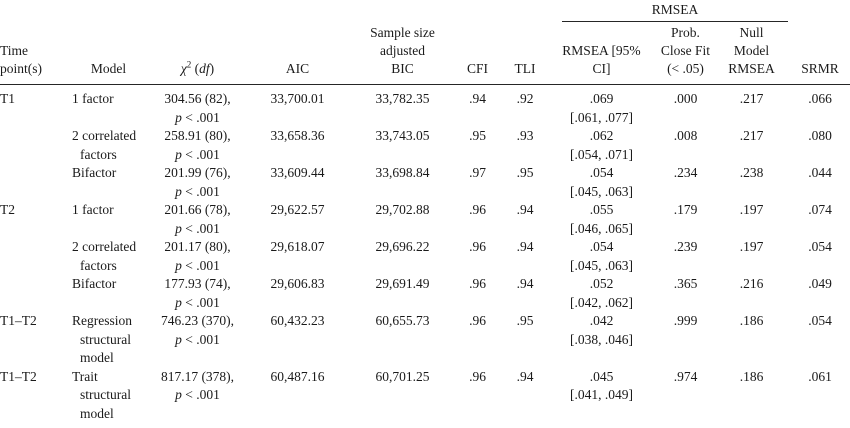  Describe the element at coordinates (102, 339) in the screenshot. I see `cell-model: Regression structural model` at that location.